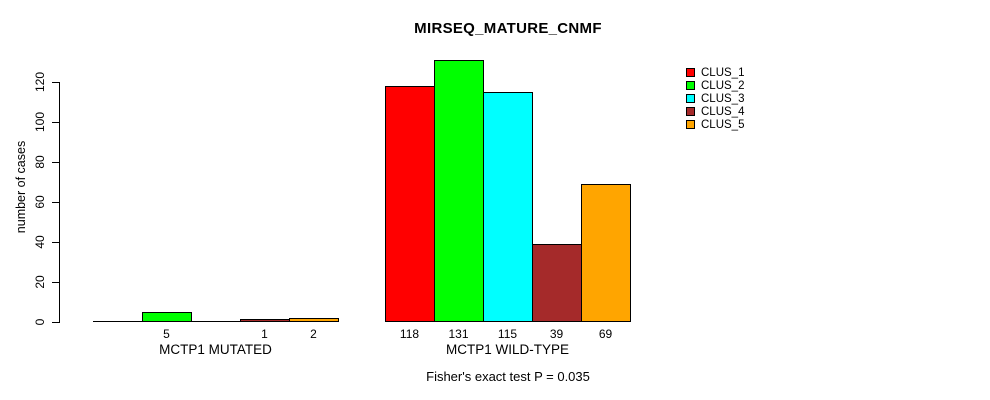 This screenshot has width=990, height=400. Describe the element at coordinates (507, 334) in the screenshot. I see `bar-value-label: 115` at that location.